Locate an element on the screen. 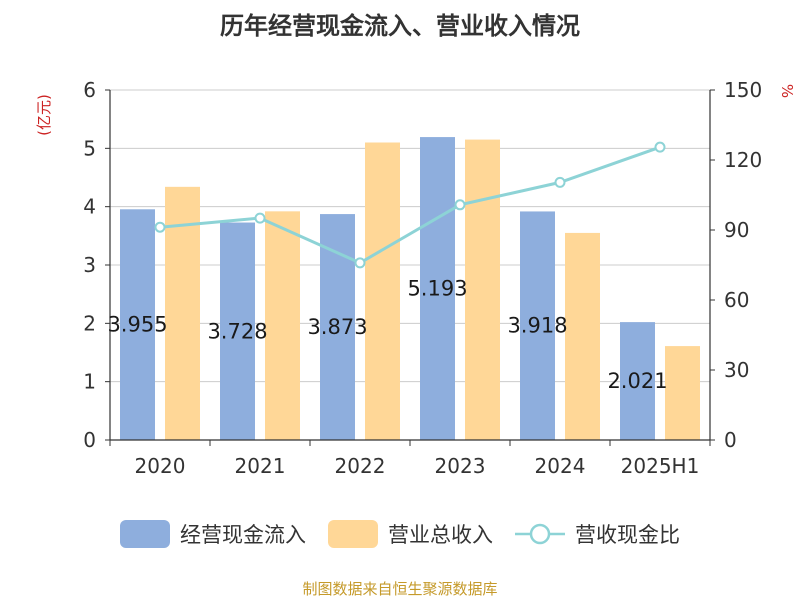  y2-tick-label: 0 is located at coordinates (730, 440).